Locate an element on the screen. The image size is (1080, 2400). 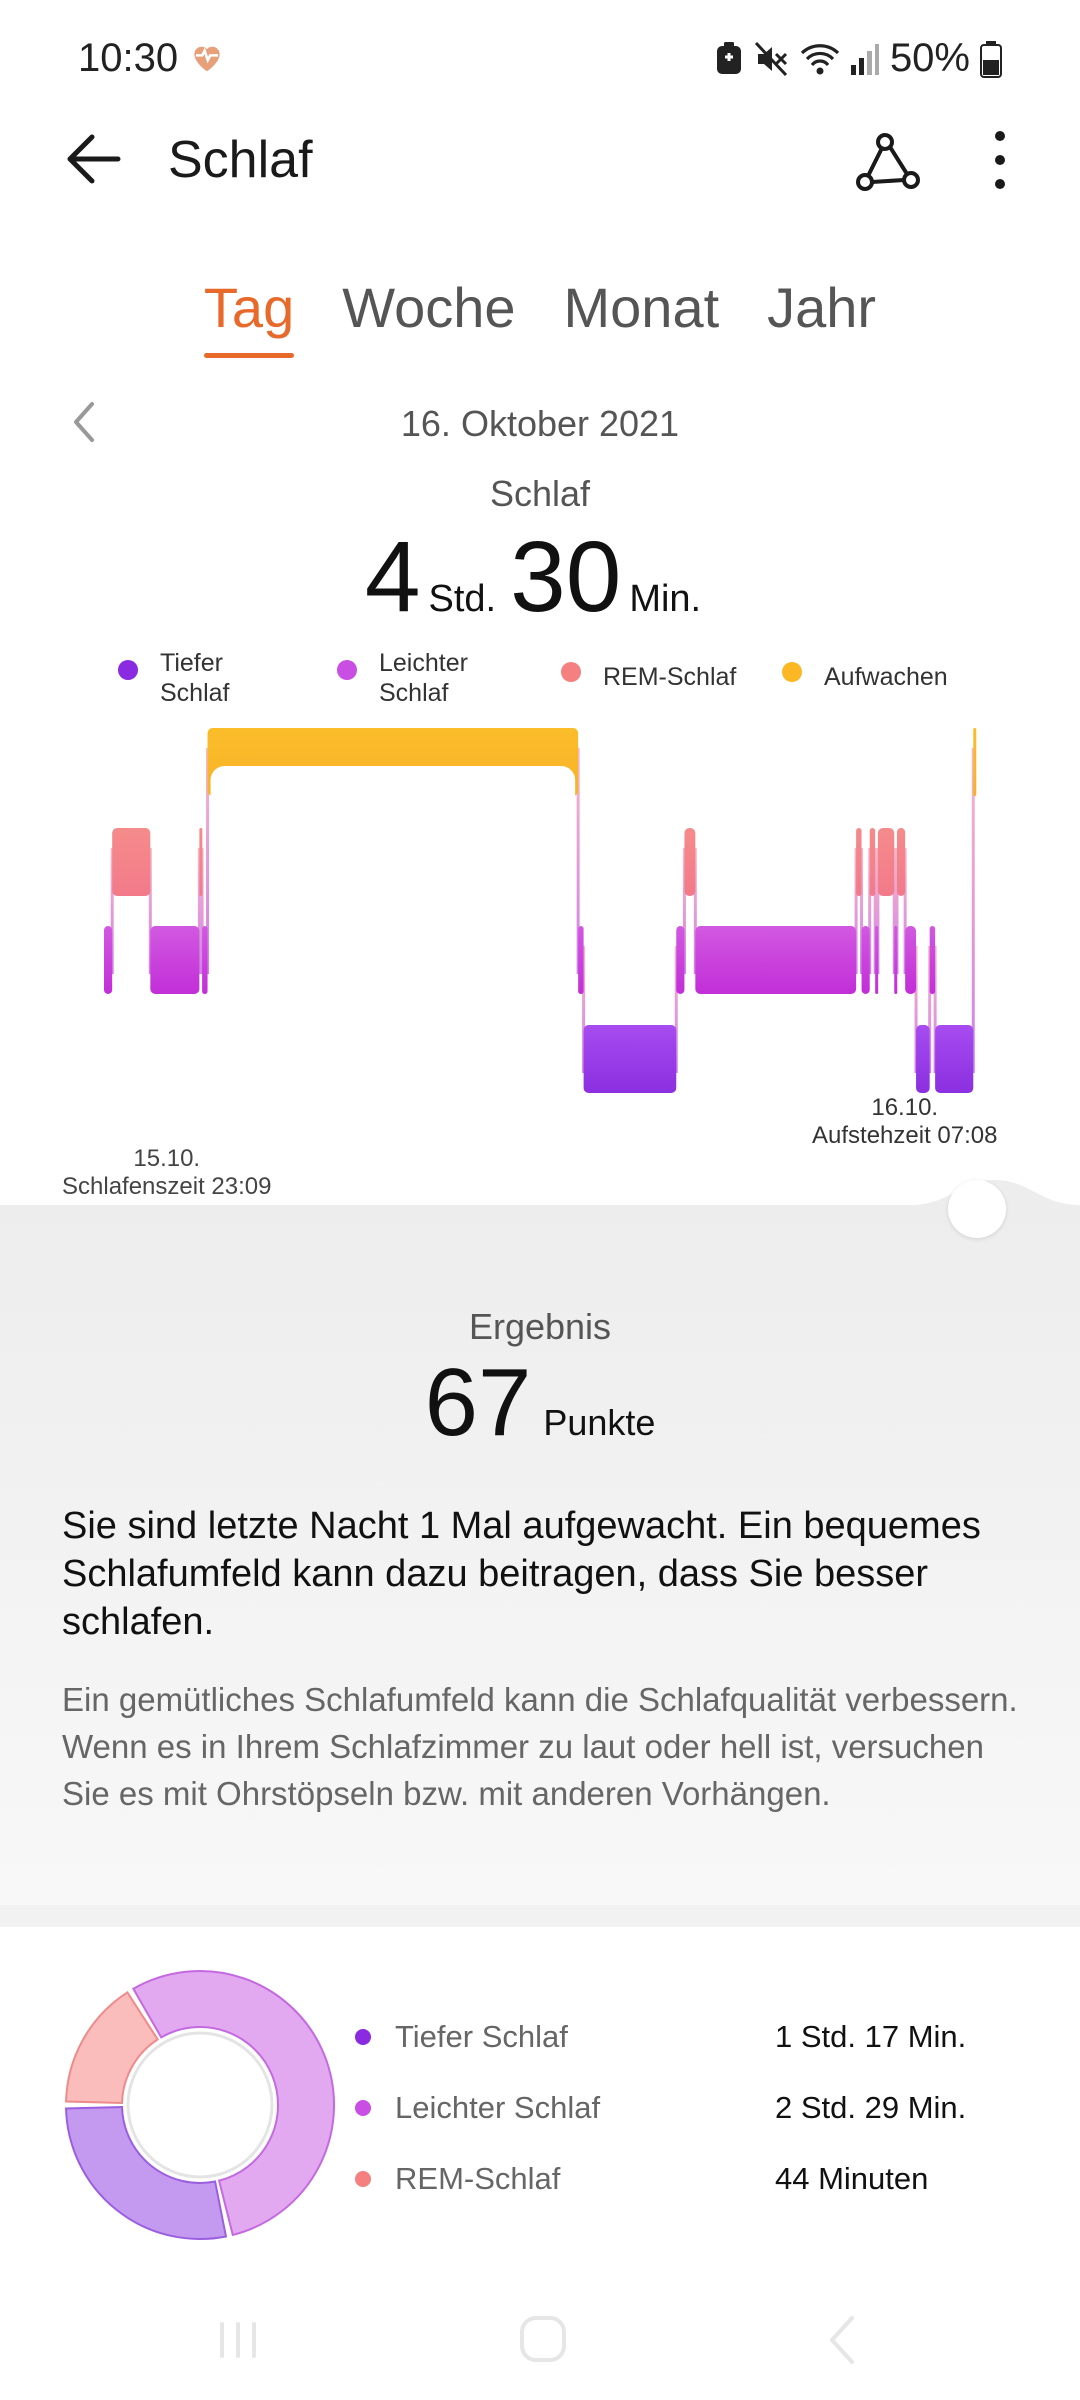
summary-value: 44 Minuten is located at coordinates (852, 2178).